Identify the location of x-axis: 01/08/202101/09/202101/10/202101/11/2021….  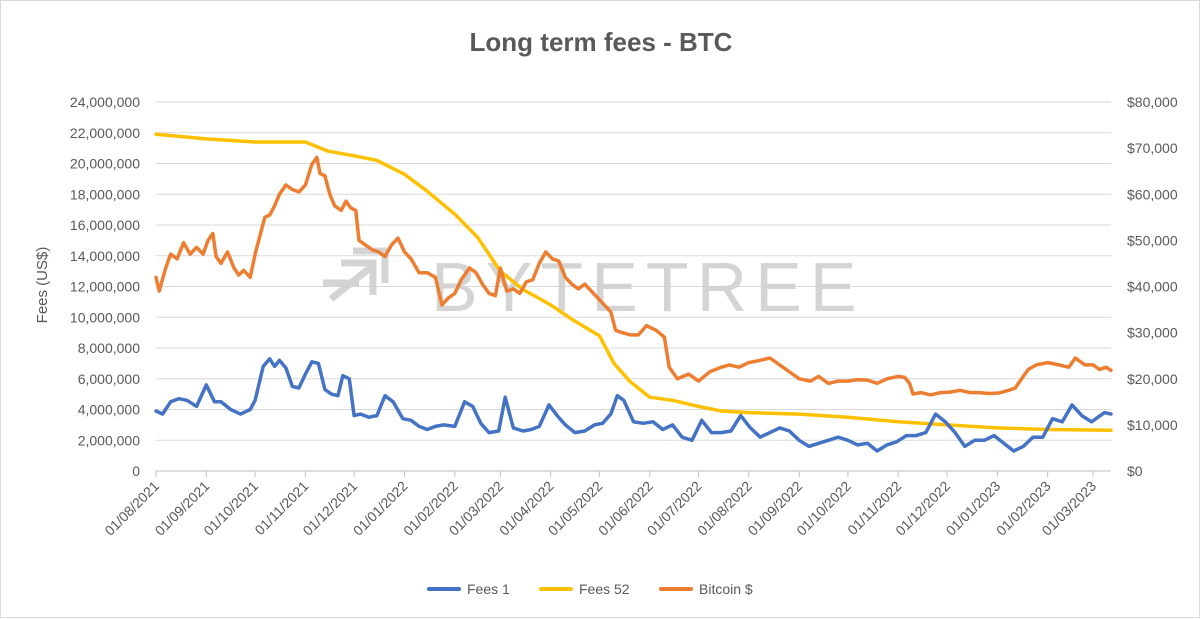
(606, 504).